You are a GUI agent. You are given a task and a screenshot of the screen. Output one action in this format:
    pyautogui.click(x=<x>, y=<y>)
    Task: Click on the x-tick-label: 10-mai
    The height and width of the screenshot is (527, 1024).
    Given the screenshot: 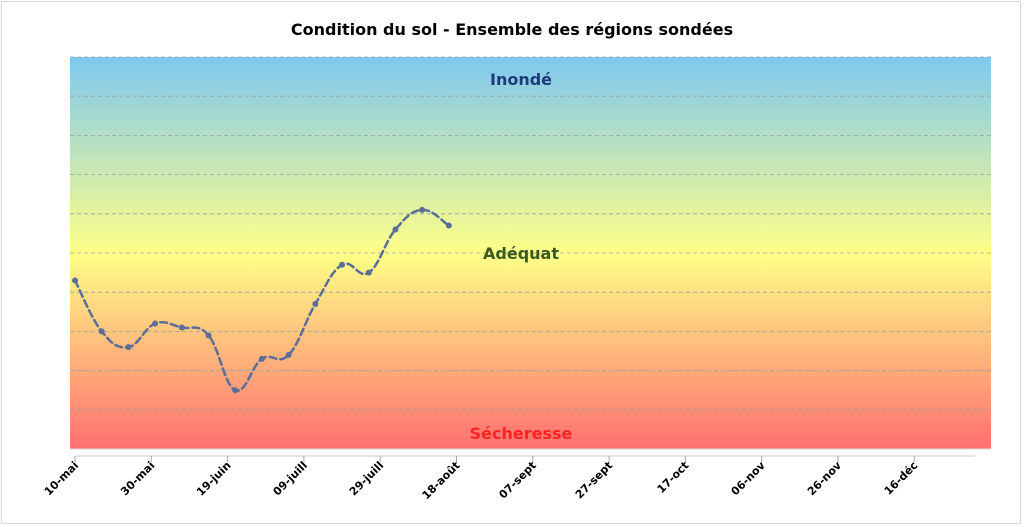 What is the action you would take?
    pyautogui.click(x=61, y=478)
    